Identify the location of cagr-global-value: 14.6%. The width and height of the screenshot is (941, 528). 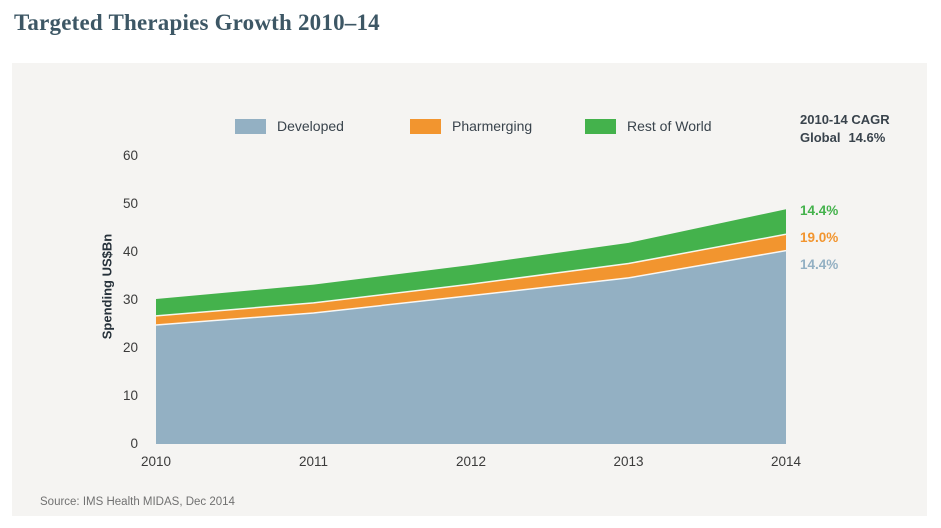
(867, 137).